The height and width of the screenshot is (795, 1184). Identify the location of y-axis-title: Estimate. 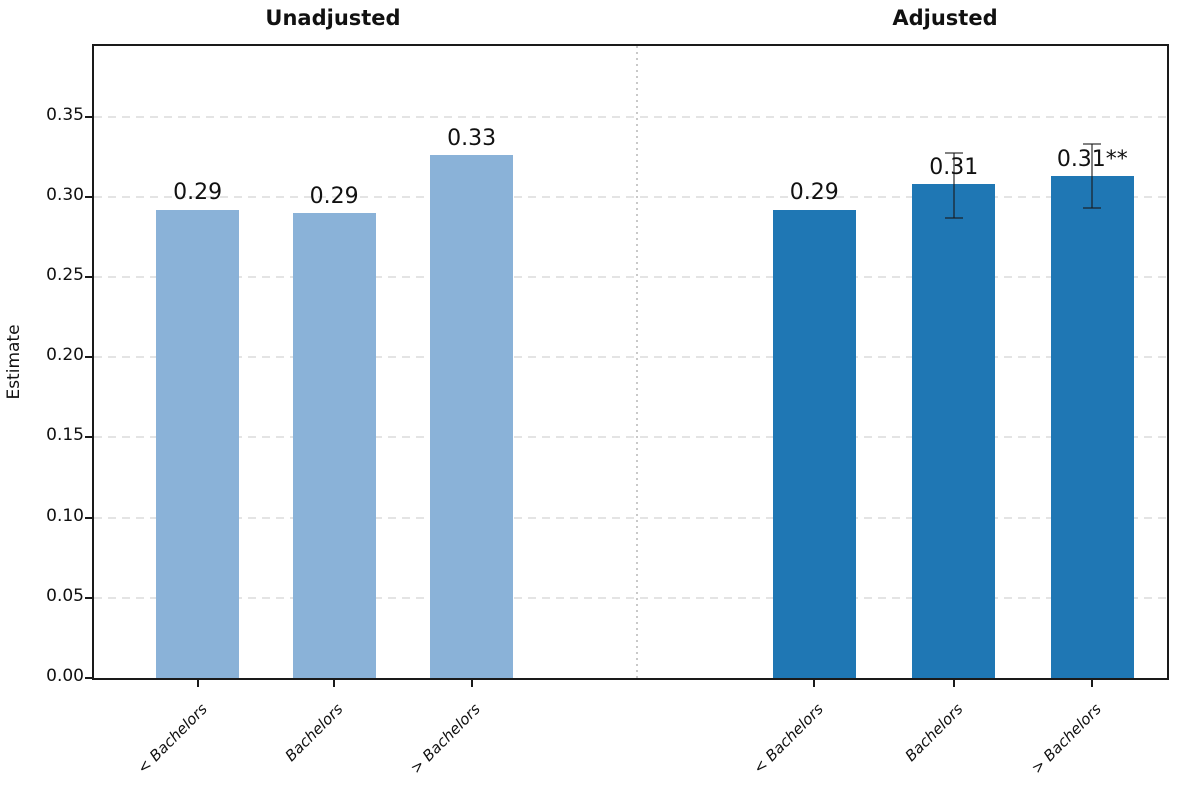
(14, 362).